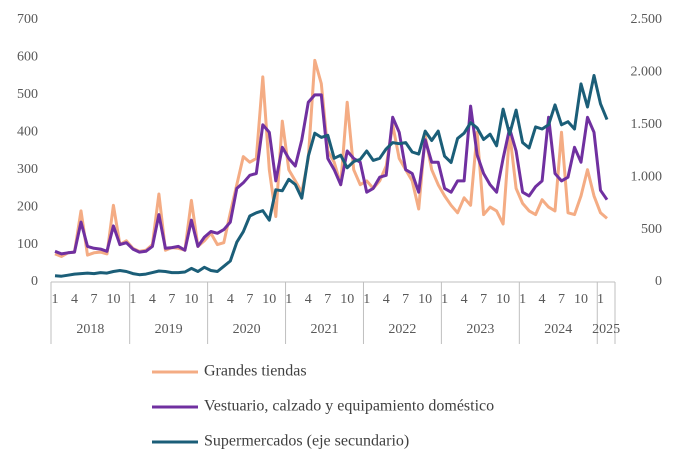 This screenshot has height=456, width=681. Describe the element at coordinates (558, 329) in the screenshot. I see `year-label: 2024` at that location.